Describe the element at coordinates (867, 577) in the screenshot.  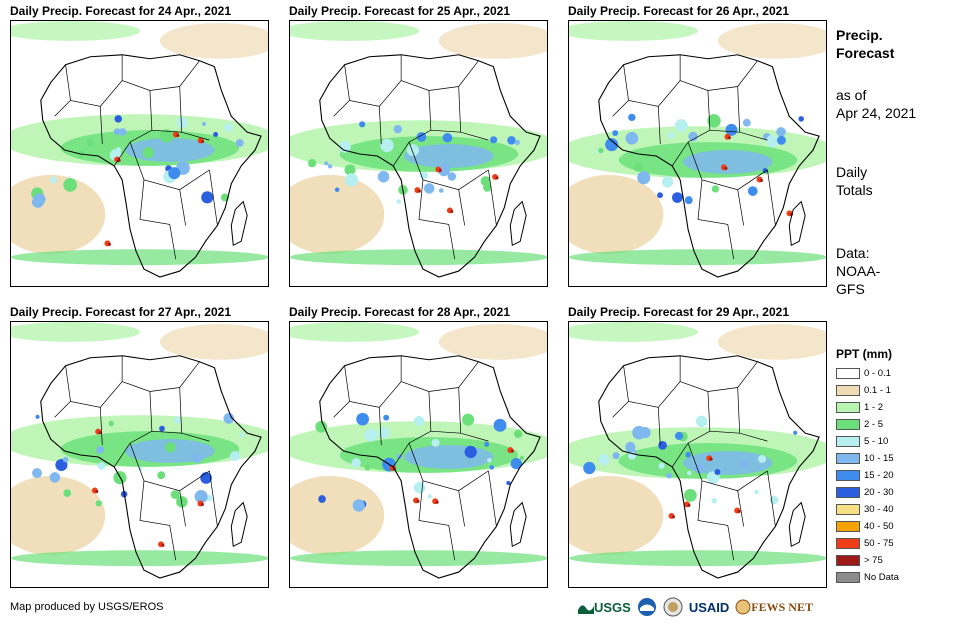
I see `legend-item: No Data` at that location.